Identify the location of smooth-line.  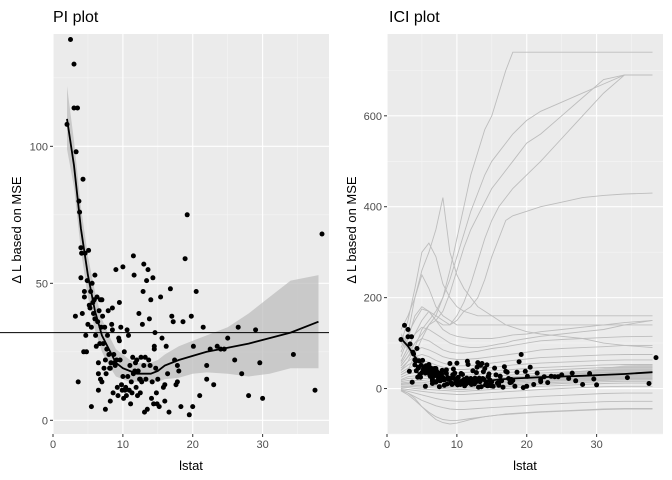
(526, 359).